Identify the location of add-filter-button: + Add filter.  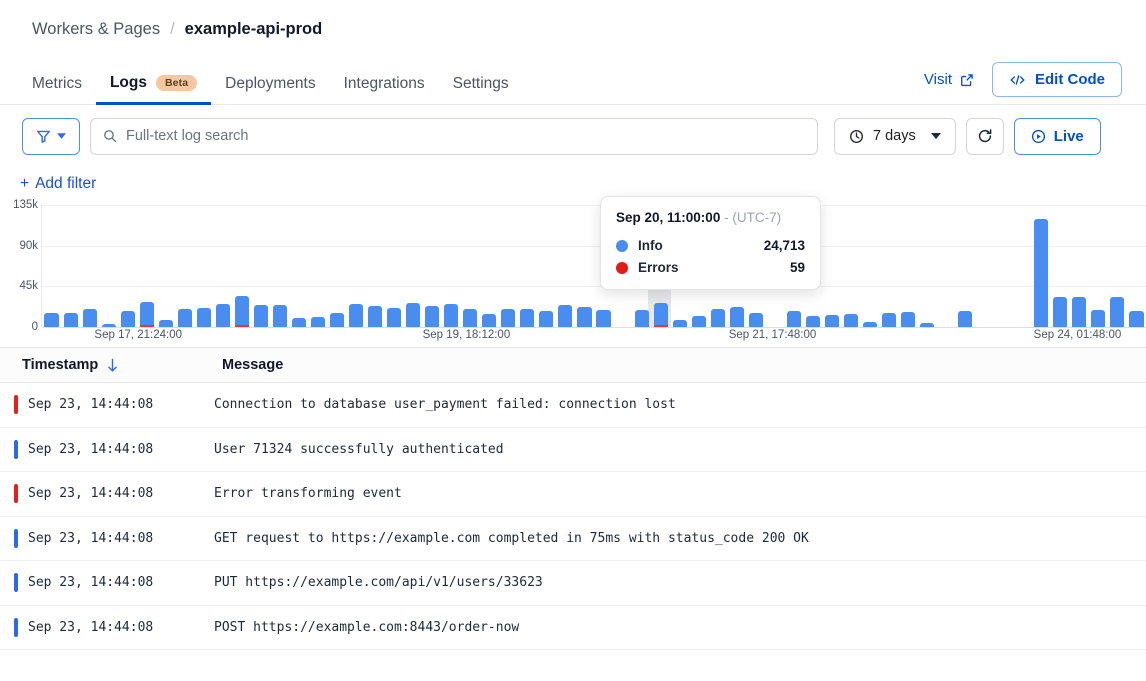
(58, 184).